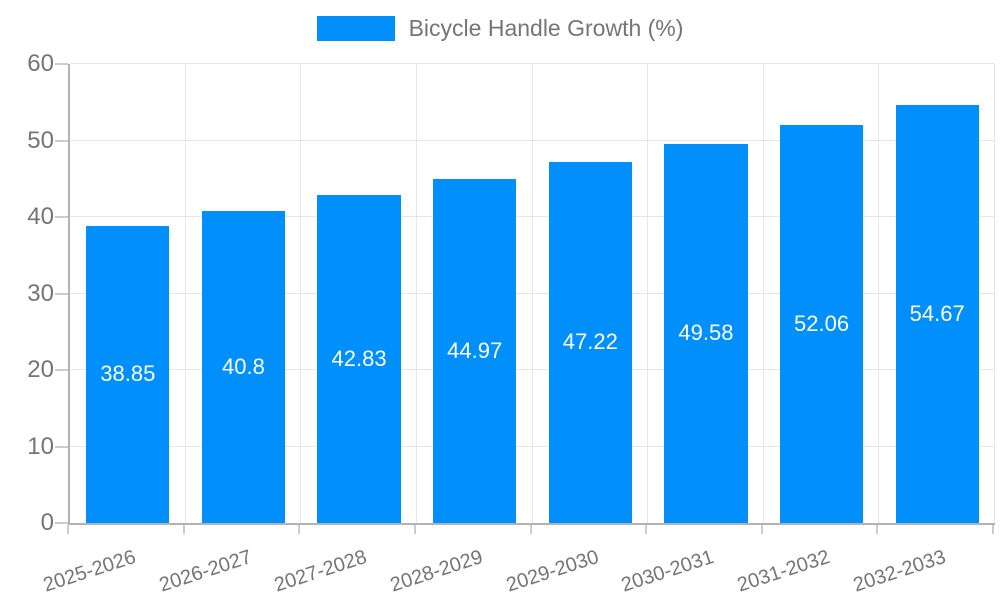 The width and height of the screenshot is (1000, 600). Describe the element at coordinates (40, 63) in the screenshot. I see `y-axis-label: 60` at that location.